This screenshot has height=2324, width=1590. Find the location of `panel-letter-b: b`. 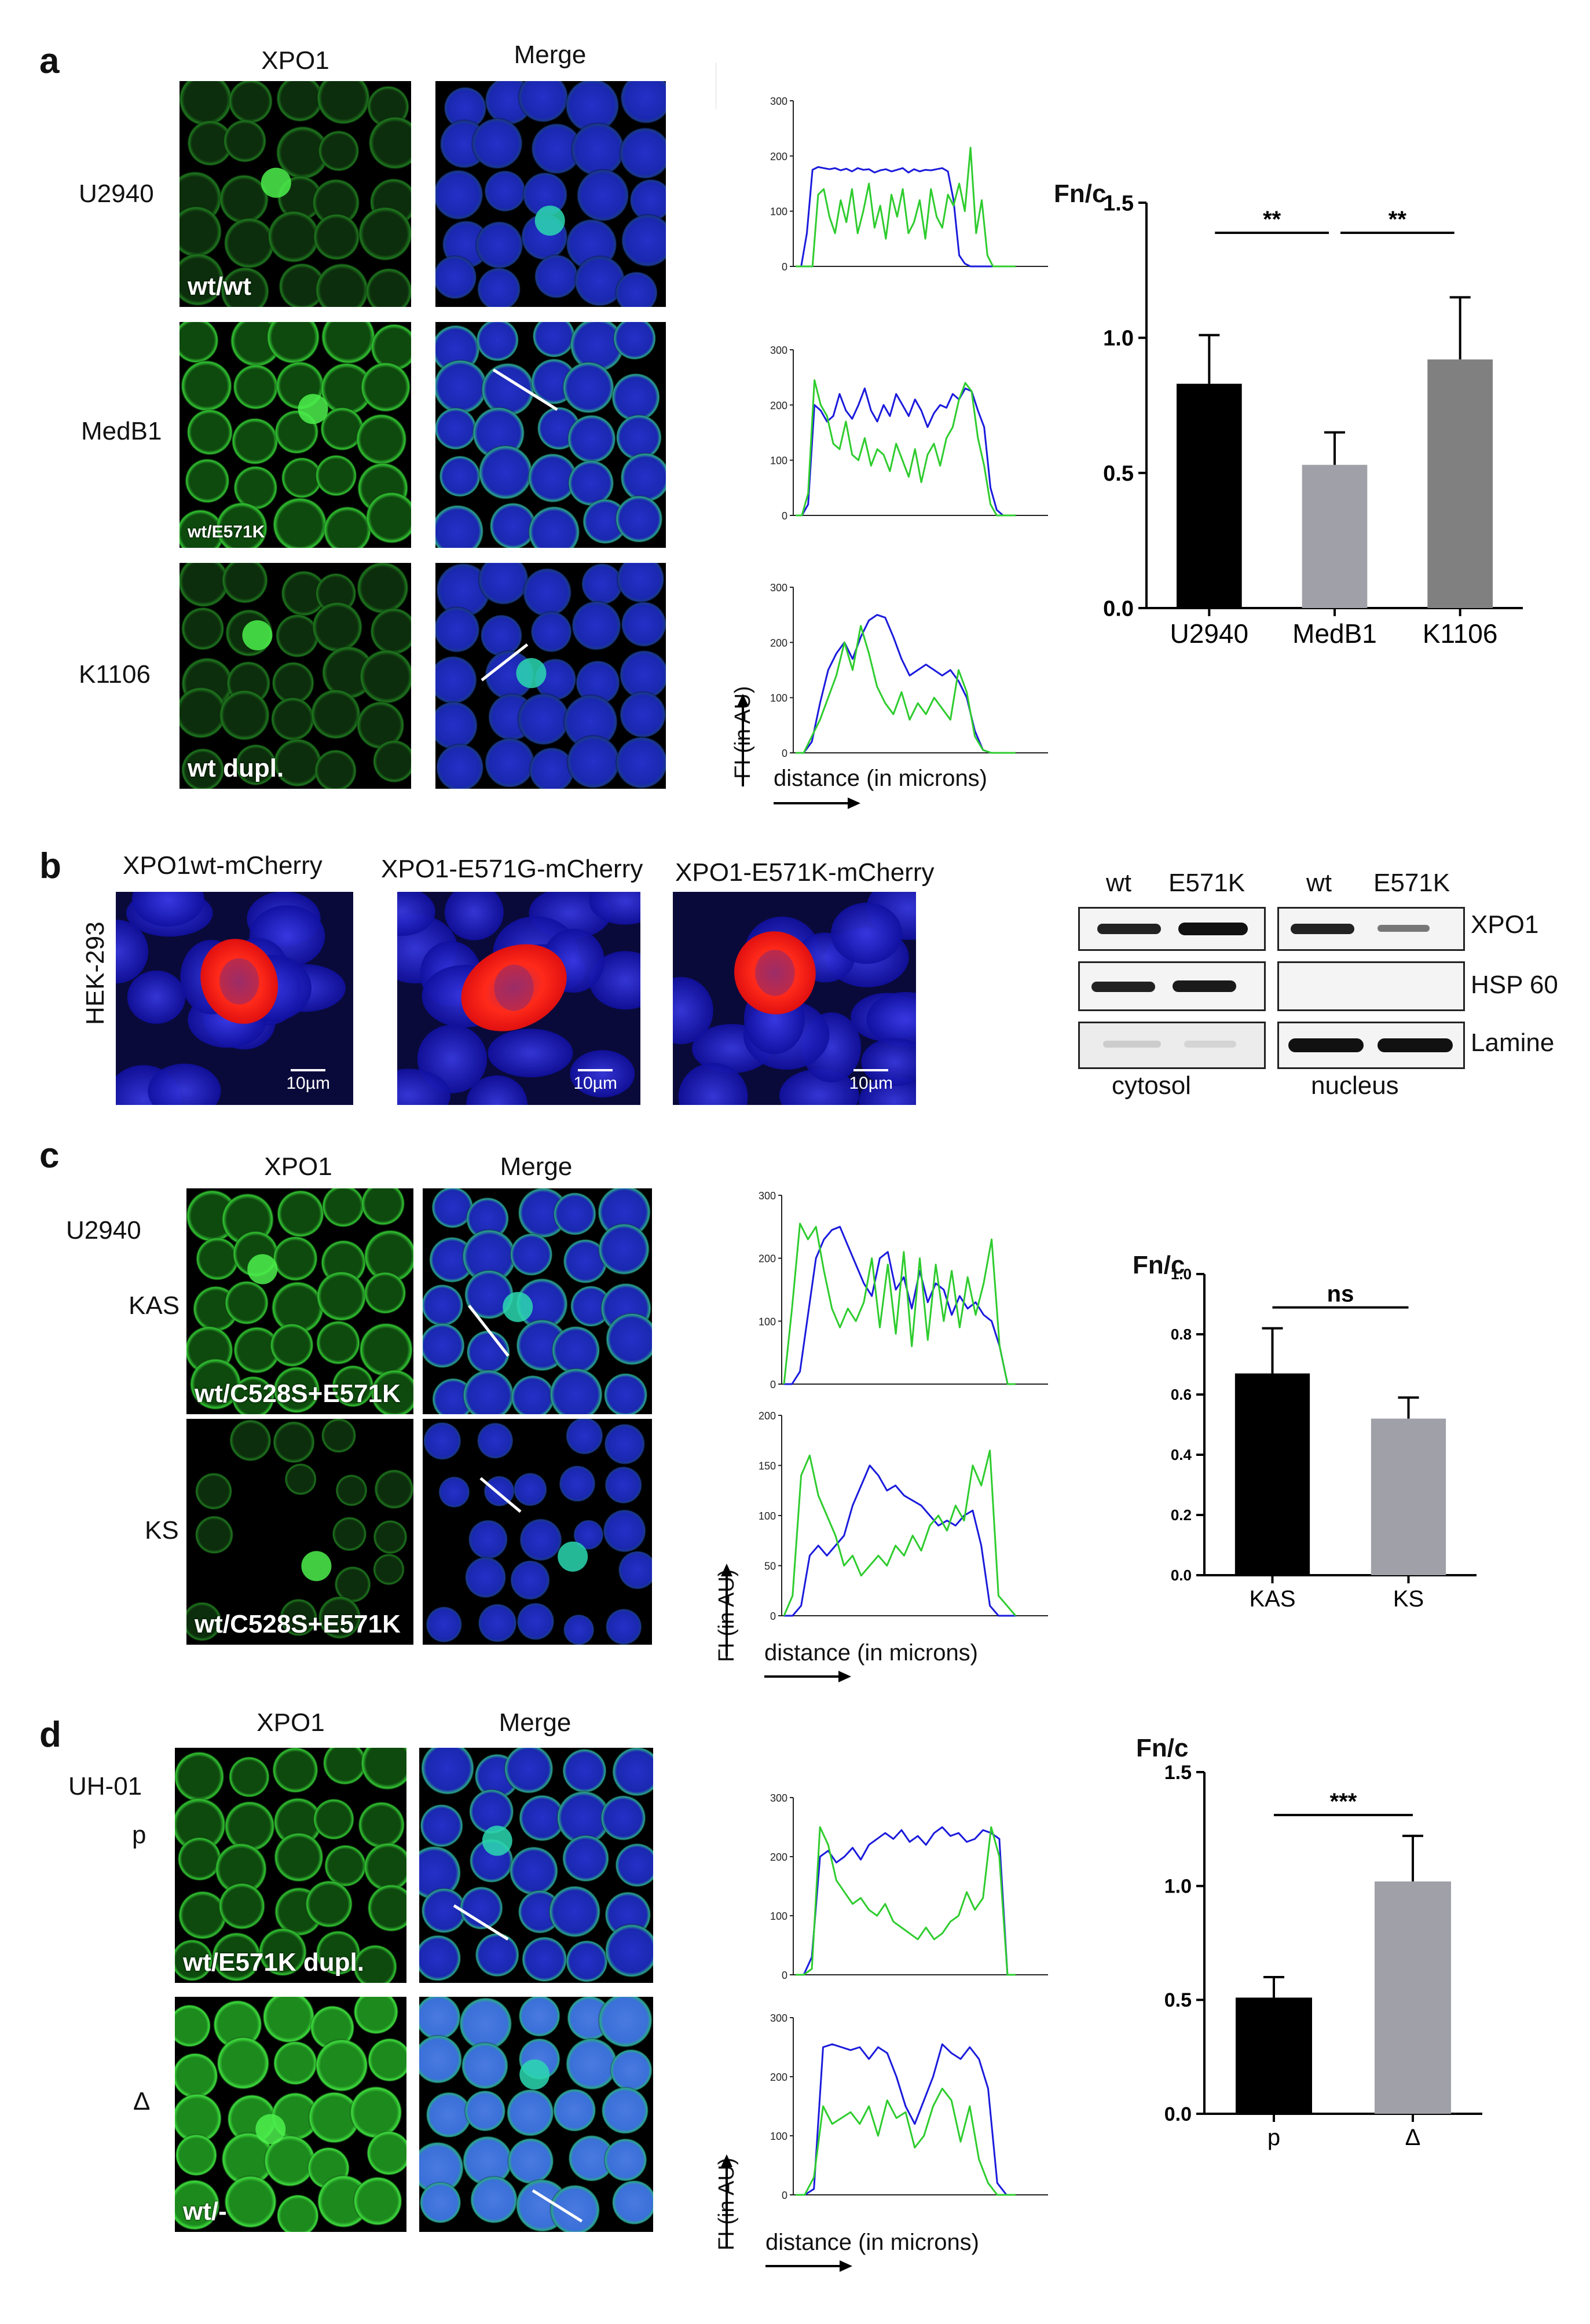

panel-letter-b: b is located at coordinates (50, 866).